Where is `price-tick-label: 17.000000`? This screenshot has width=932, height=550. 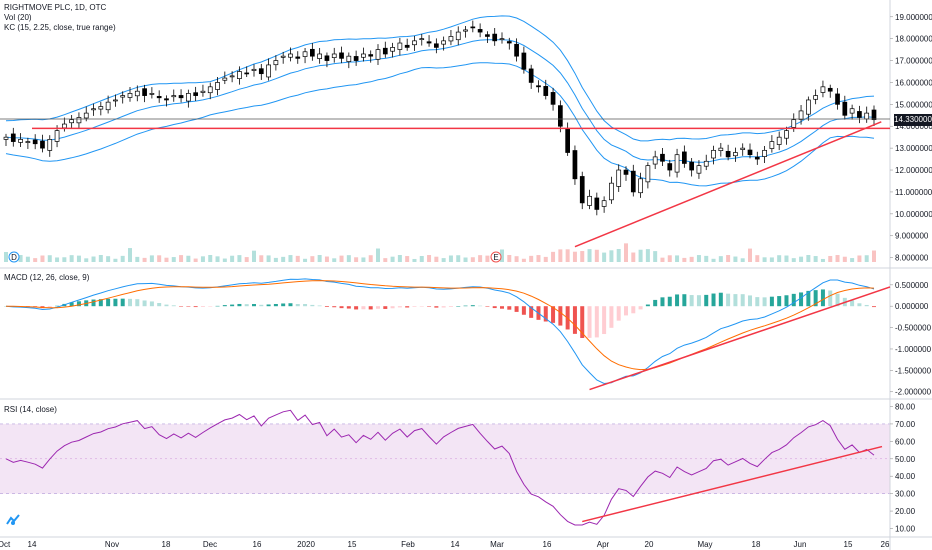 price-tick-label: 17.000000 is located at coordinates (913, 61).